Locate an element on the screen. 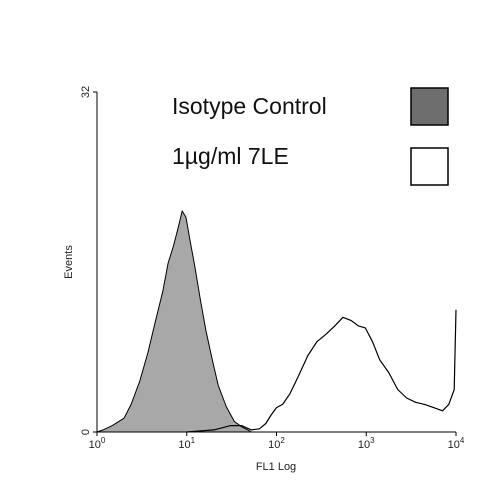  y-axis-label: Events is located at coordinates (69, 262).